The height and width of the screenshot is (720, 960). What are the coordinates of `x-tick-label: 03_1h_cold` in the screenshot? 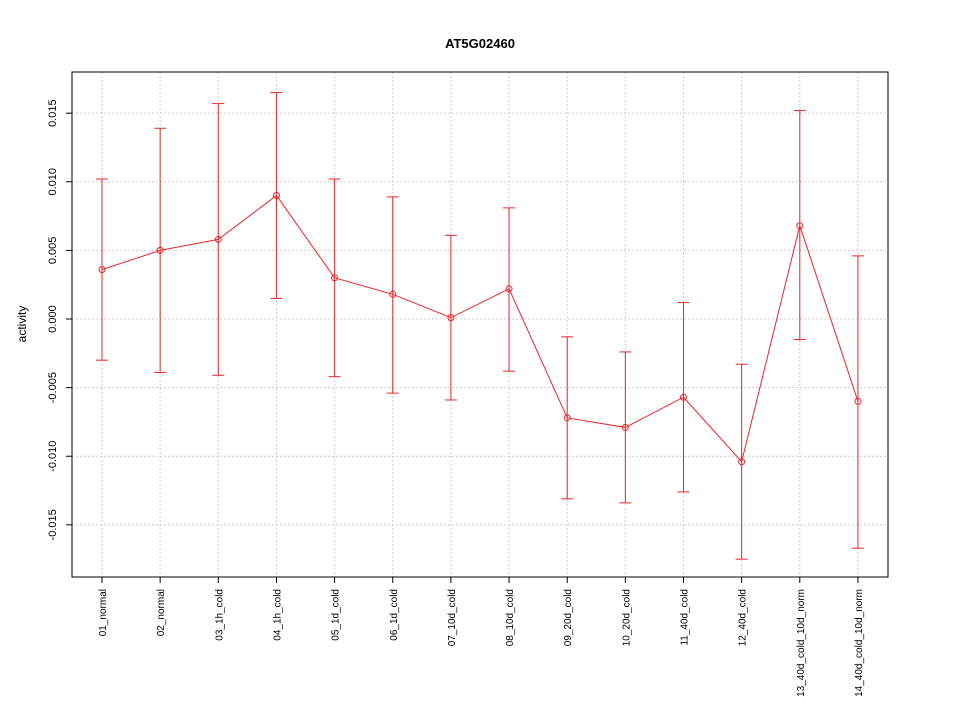 It's located at (219, 615).